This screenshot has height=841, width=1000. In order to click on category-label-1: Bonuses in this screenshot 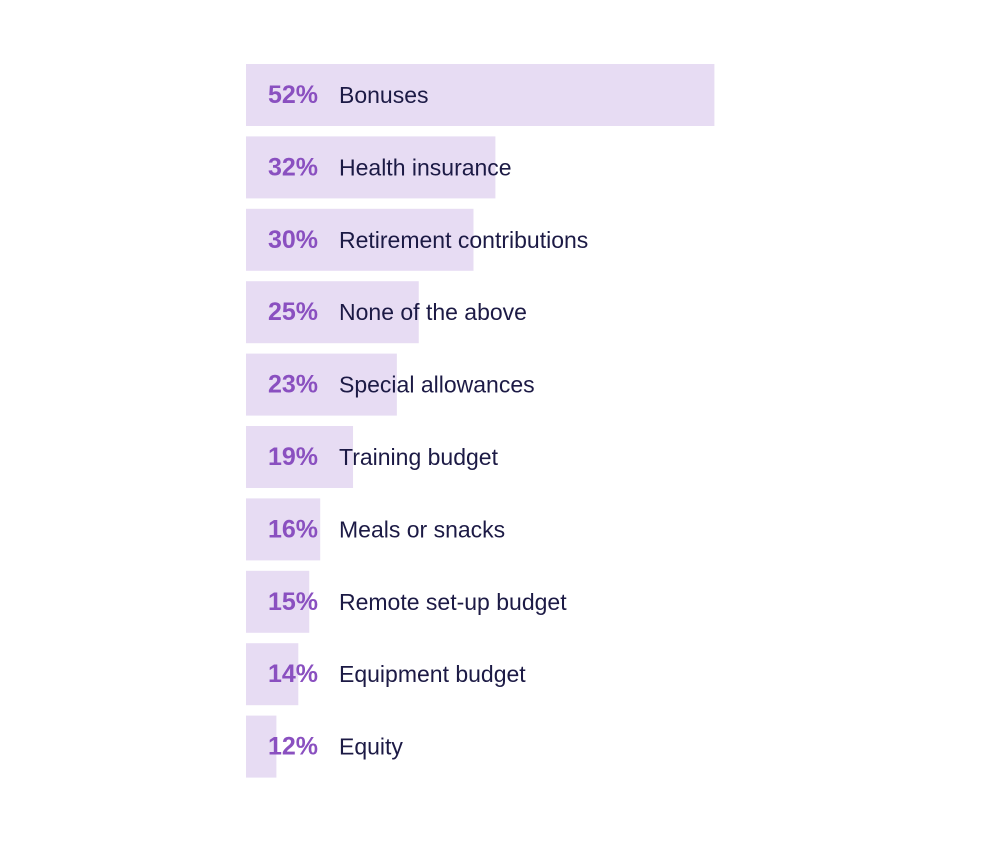, I will do `click(384, 95)`.